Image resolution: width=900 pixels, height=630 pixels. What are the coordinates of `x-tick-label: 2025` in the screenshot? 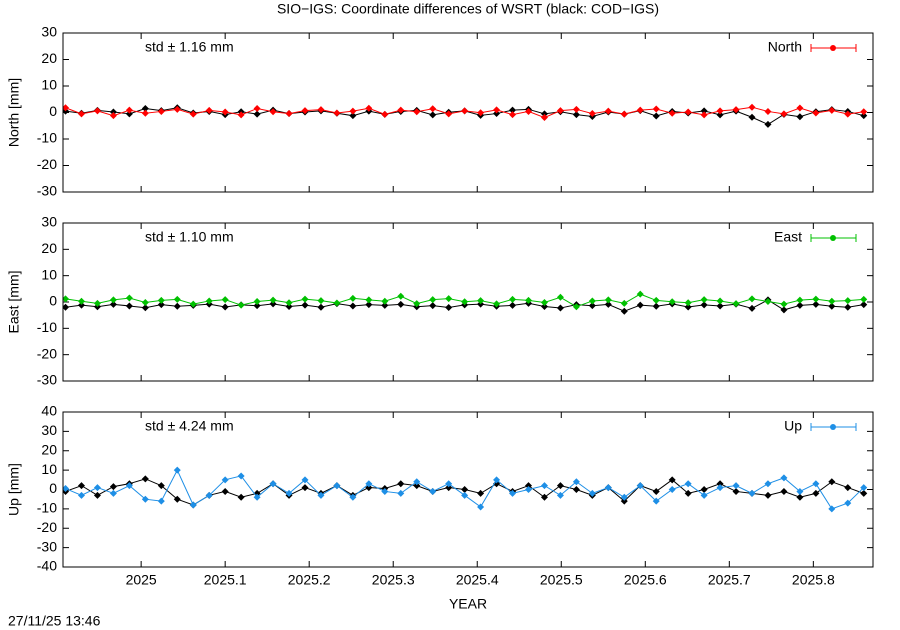 It's located at (141, 580).